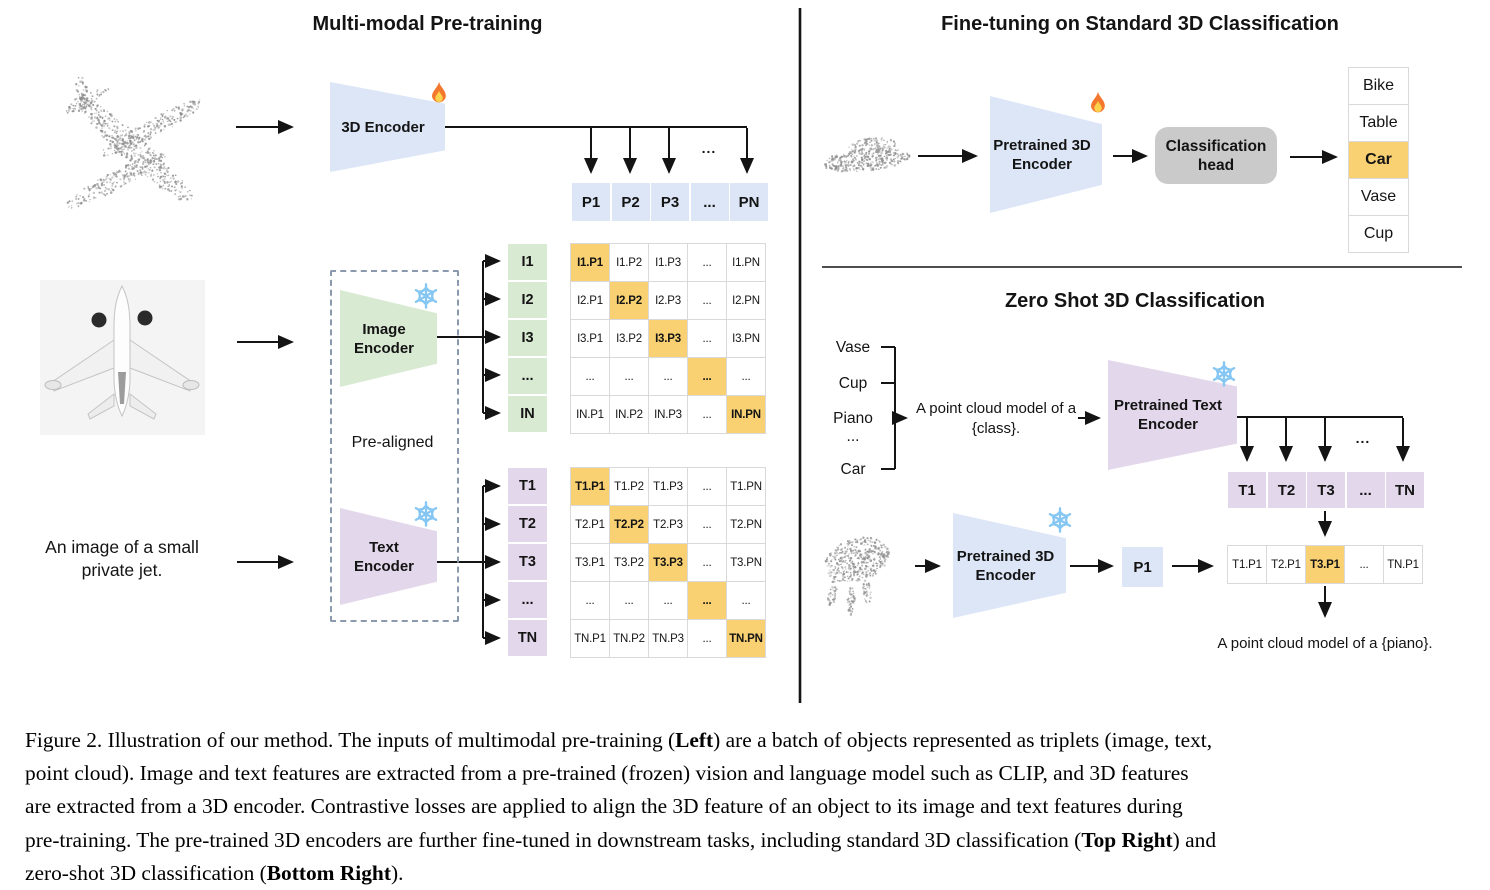 The height and width of the screenshot is (890, 1490). Describe the element at coordinates (867, 155) in the screenshot. I see `point-cloud-car` at that location.